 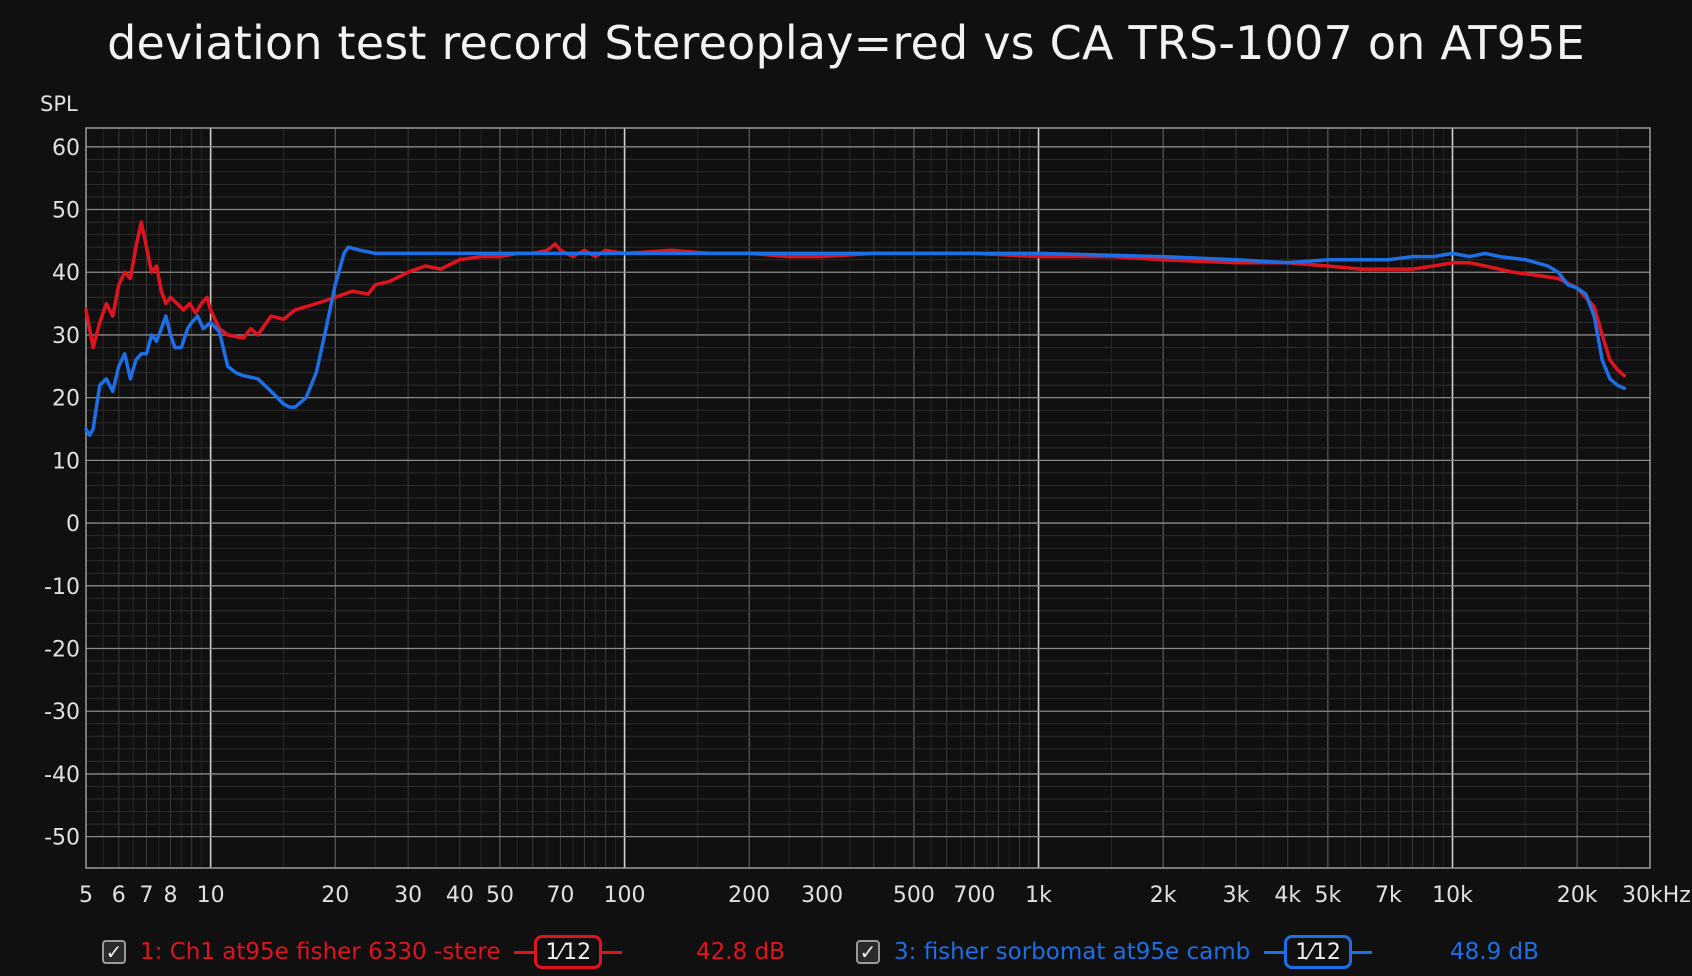 I want to click on legend-entry-2: ✓ 3: fisher sorbomat at95e camb 1⁄12, so click(x=1114, y=952).